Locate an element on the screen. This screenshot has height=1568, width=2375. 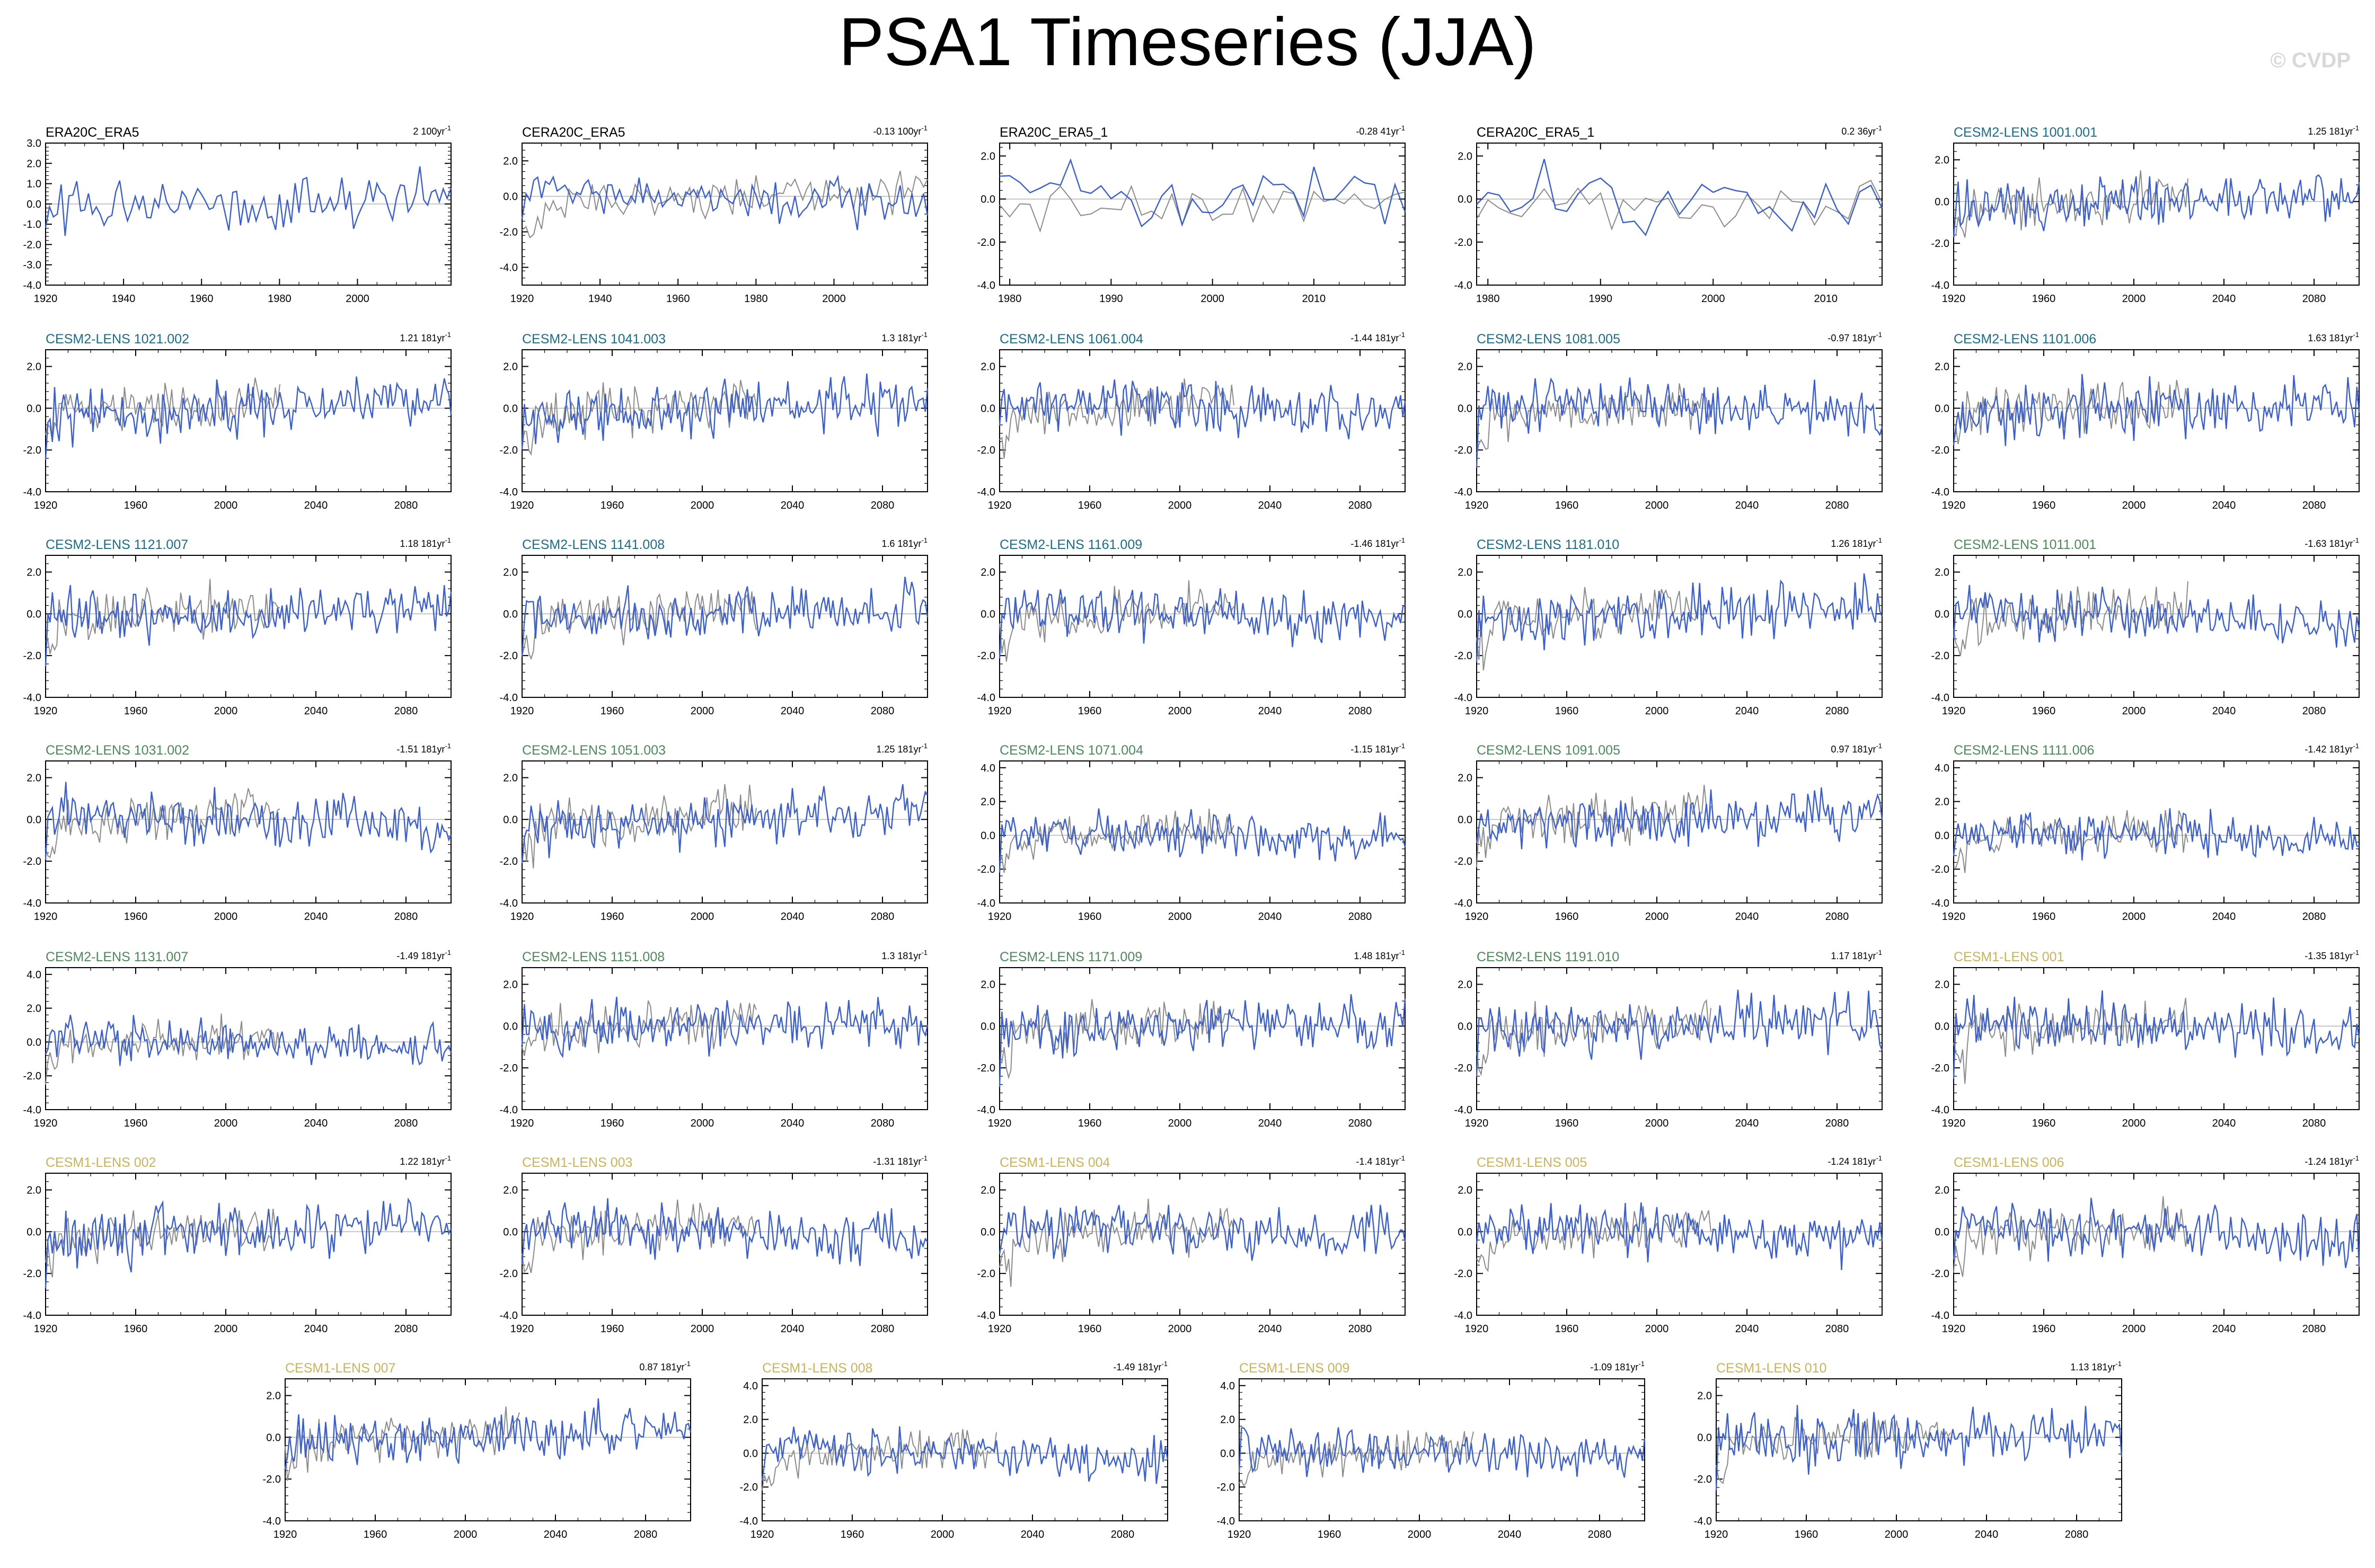
trend-label: -1.35 181yr-1 is located at coordinates (2332, 955).